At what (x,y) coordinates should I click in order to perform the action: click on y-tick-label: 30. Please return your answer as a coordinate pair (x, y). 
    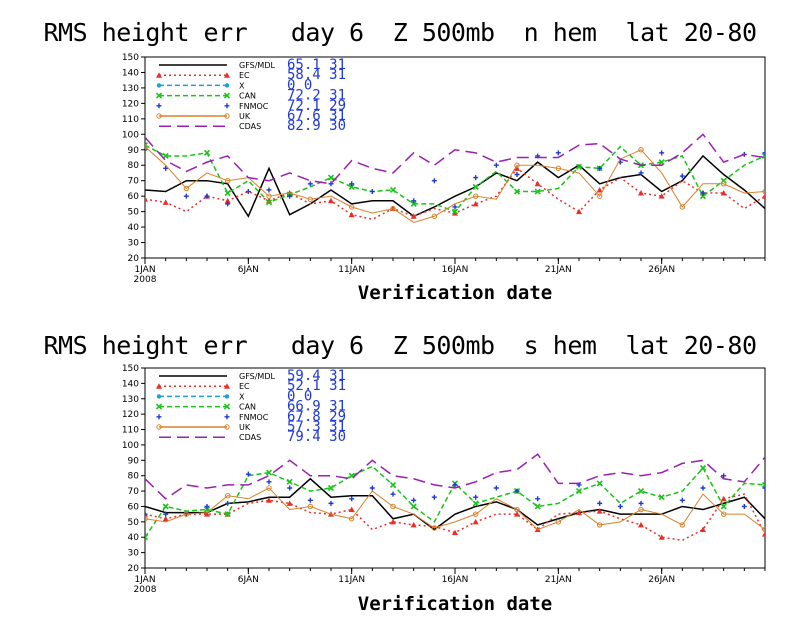
    Looking at the image, I should click on (134, 244).